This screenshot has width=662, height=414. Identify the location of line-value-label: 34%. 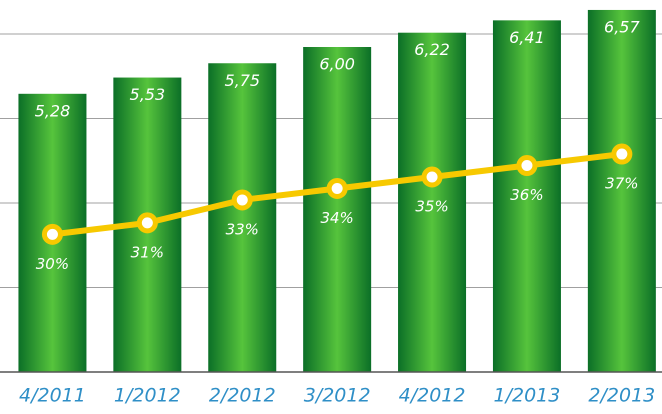
(336, 218).